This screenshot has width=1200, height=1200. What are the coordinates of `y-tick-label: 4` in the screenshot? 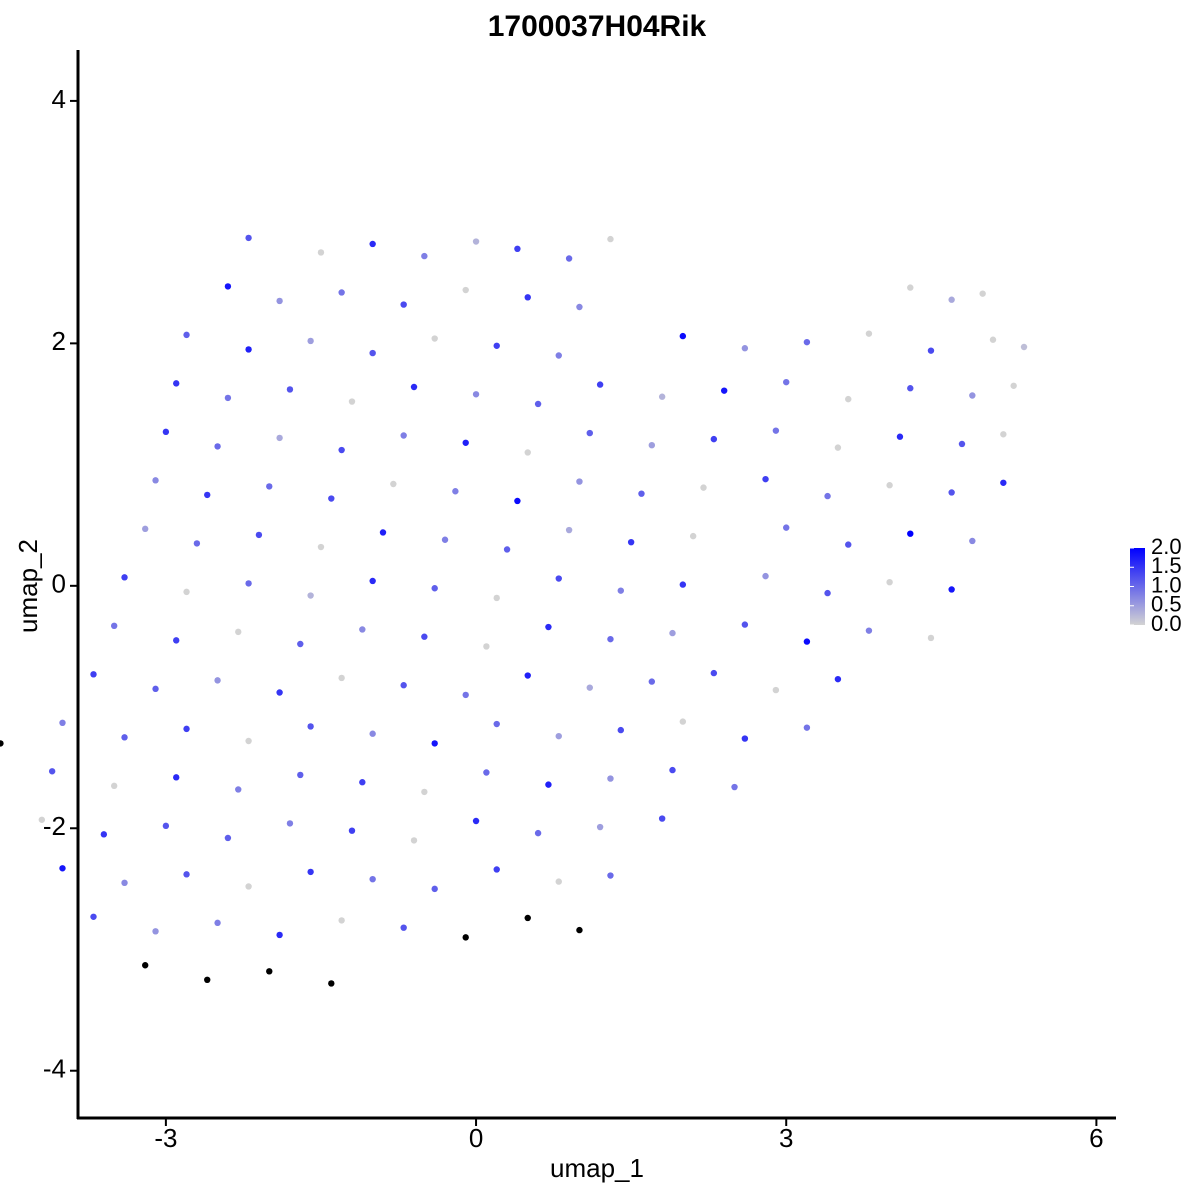 It's located at (59, 99).